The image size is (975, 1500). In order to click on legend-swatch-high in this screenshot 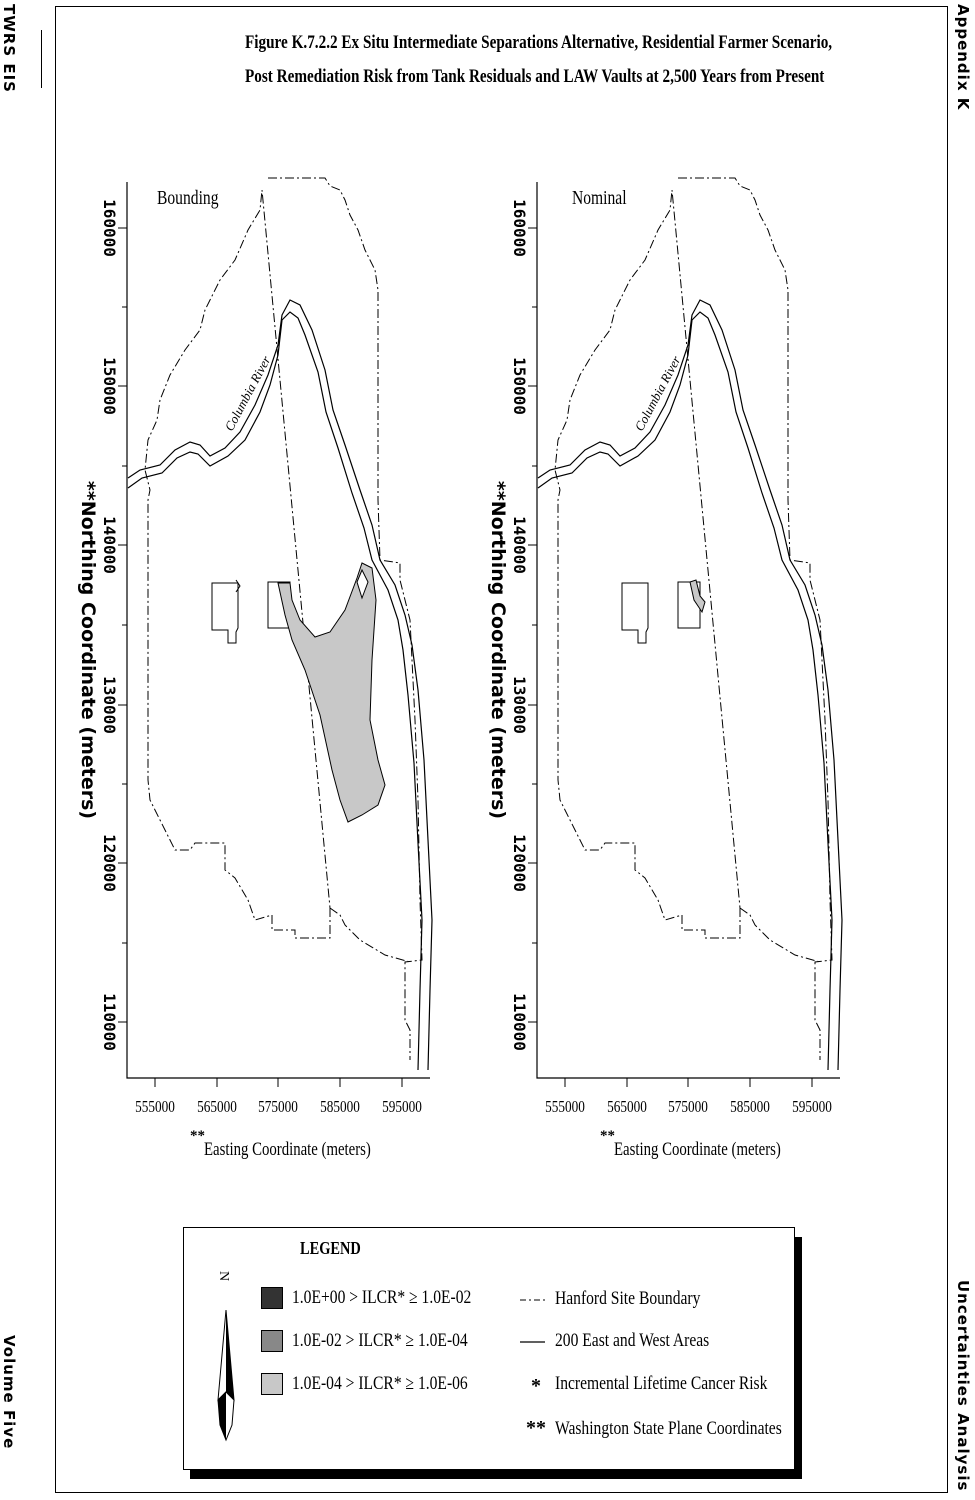, I will do `click(272, 1298)`.